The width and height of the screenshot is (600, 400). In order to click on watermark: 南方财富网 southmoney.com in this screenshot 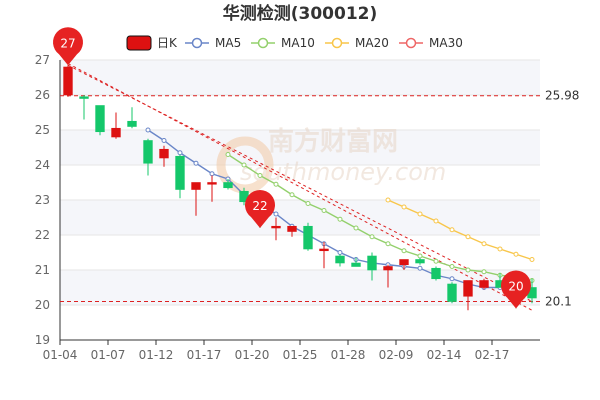, I will do `click(331, 160)`.